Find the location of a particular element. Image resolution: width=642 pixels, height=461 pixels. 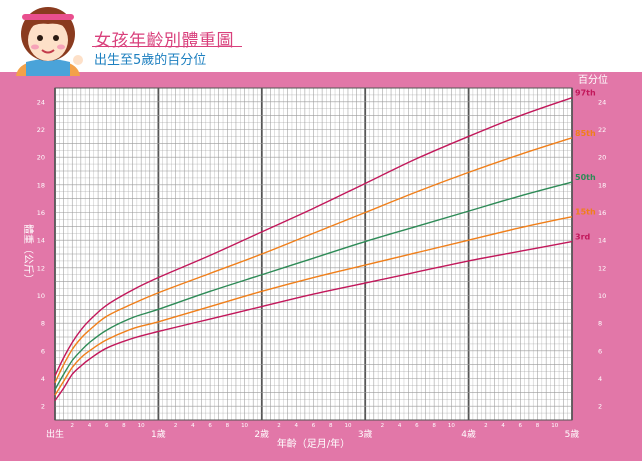

x-year-label: 2歲 is located at coordinates (261, 434).